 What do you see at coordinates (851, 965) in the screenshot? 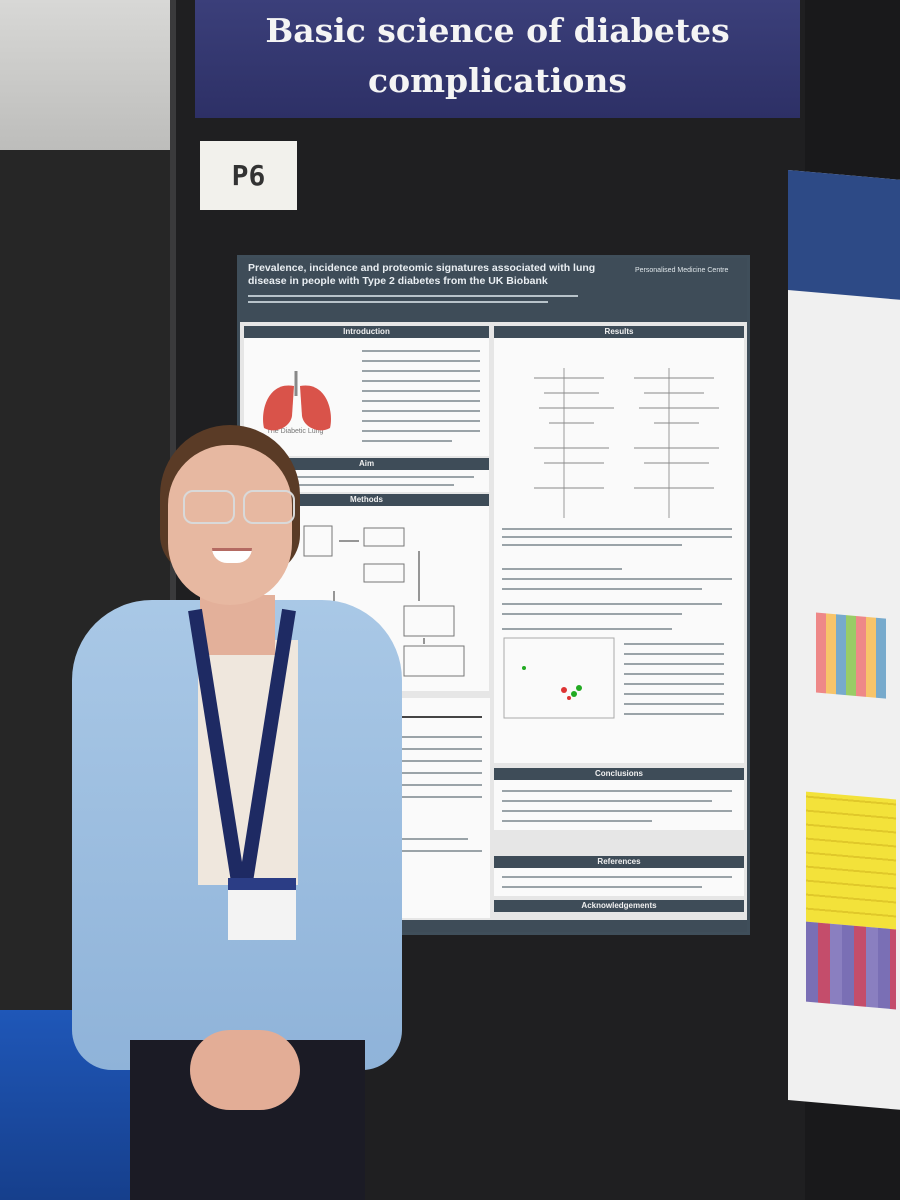
I see `adjacent-table-purple` at bounding box center [851, 965].